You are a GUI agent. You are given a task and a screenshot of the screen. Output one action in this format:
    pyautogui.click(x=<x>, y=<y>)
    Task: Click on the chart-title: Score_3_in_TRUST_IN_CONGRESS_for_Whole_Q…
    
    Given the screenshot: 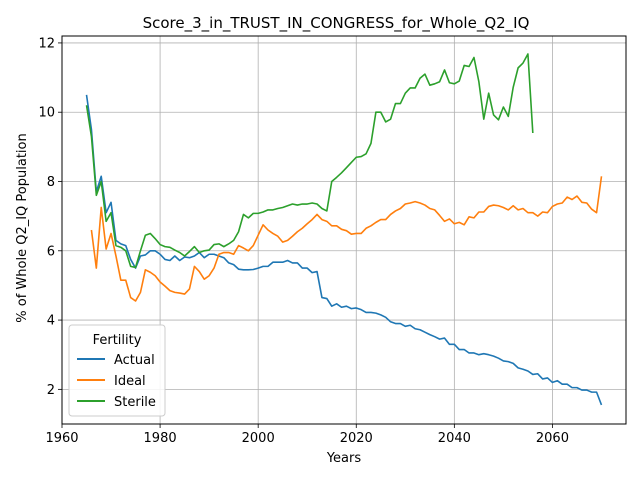 What is the action you would take?
    pyautogui.click(x=336, y=23)
    